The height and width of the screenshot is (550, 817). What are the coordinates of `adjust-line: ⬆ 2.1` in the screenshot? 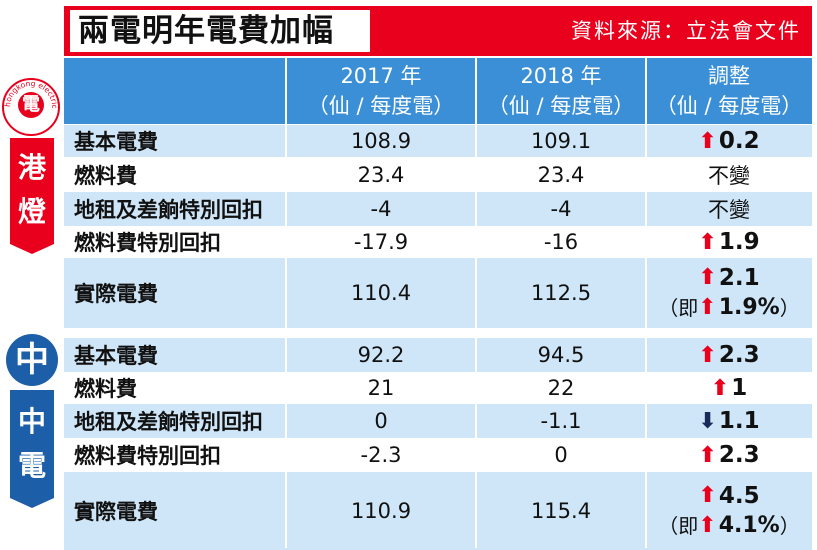 It's located at (728, 278).